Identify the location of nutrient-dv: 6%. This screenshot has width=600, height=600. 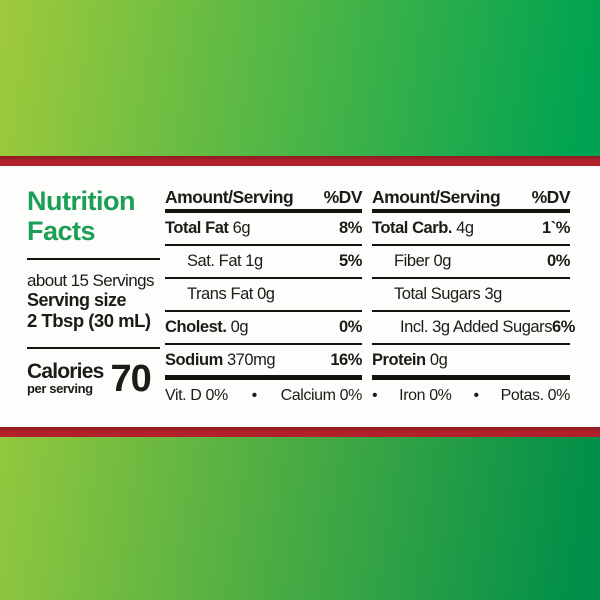
(563, 327).